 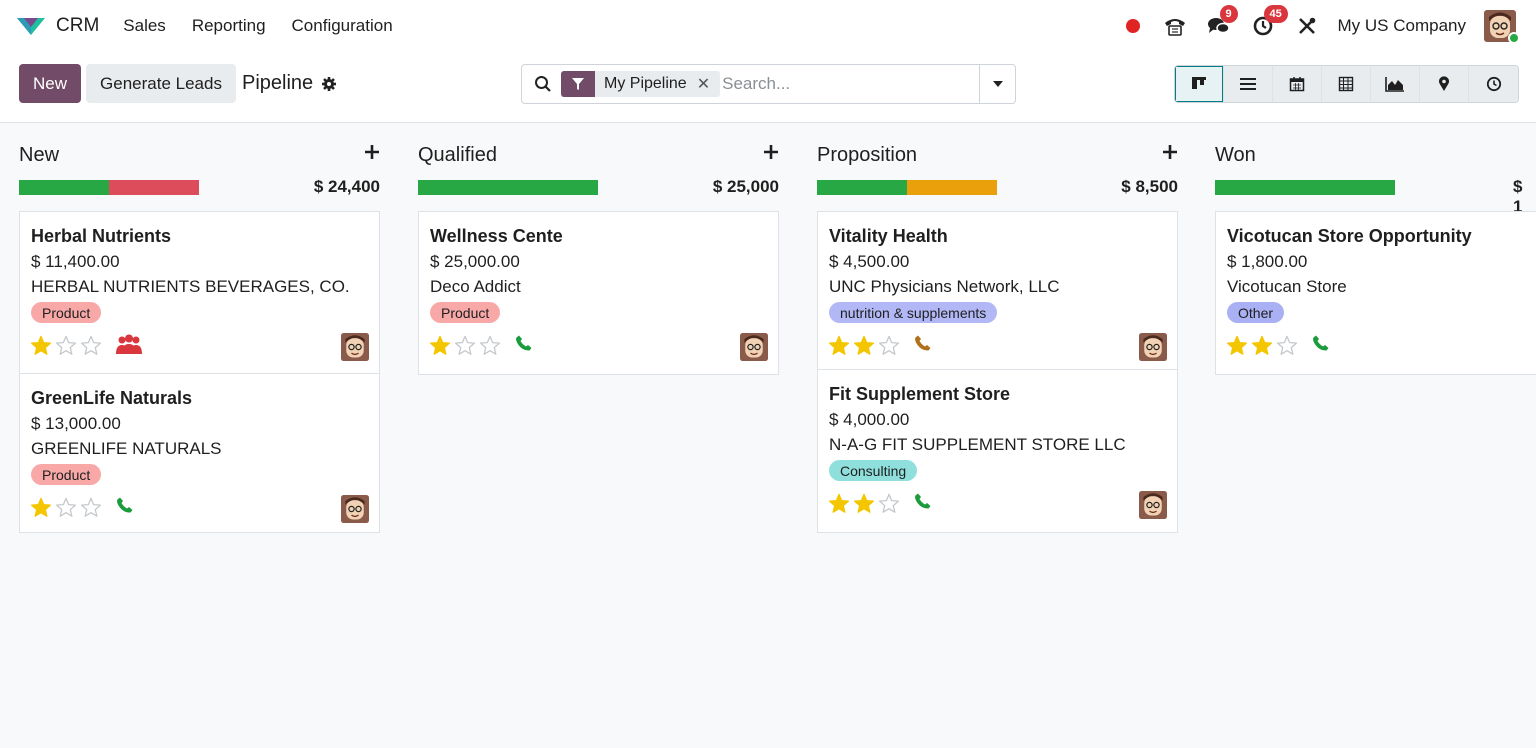 I want to click on graph-view-button, so click(x=1395, y=84).